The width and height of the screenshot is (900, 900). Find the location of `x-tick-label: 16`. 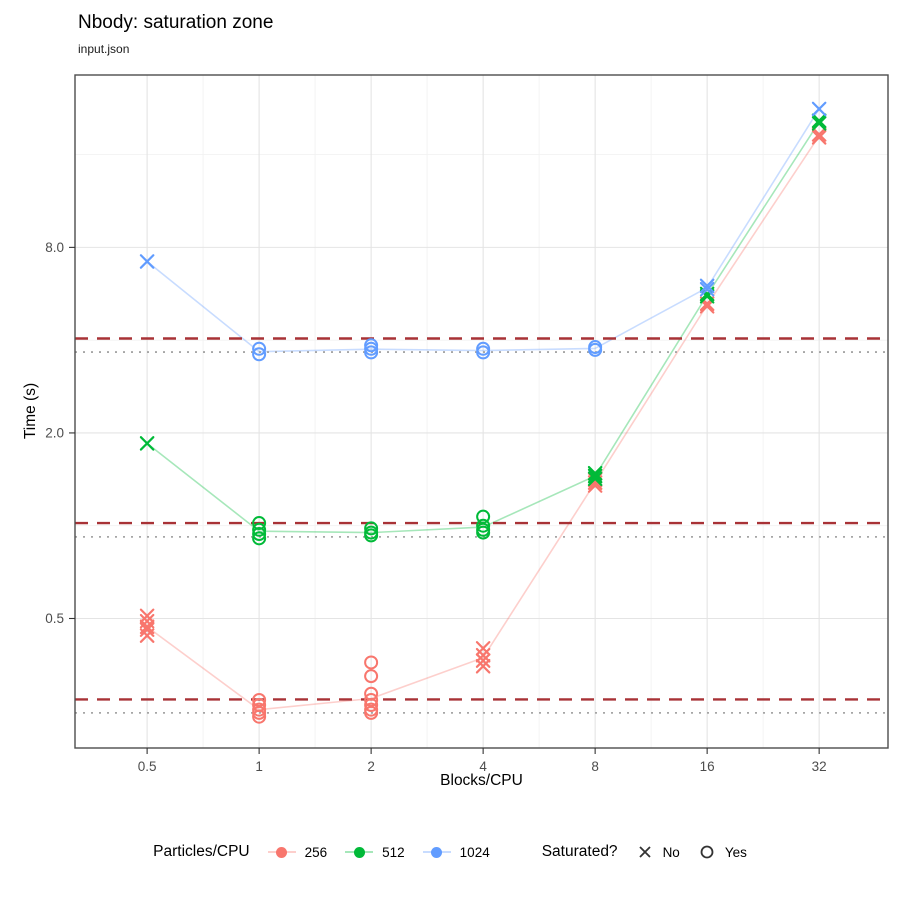

x-tick-label: 16 is located at coordinates (707, 766).